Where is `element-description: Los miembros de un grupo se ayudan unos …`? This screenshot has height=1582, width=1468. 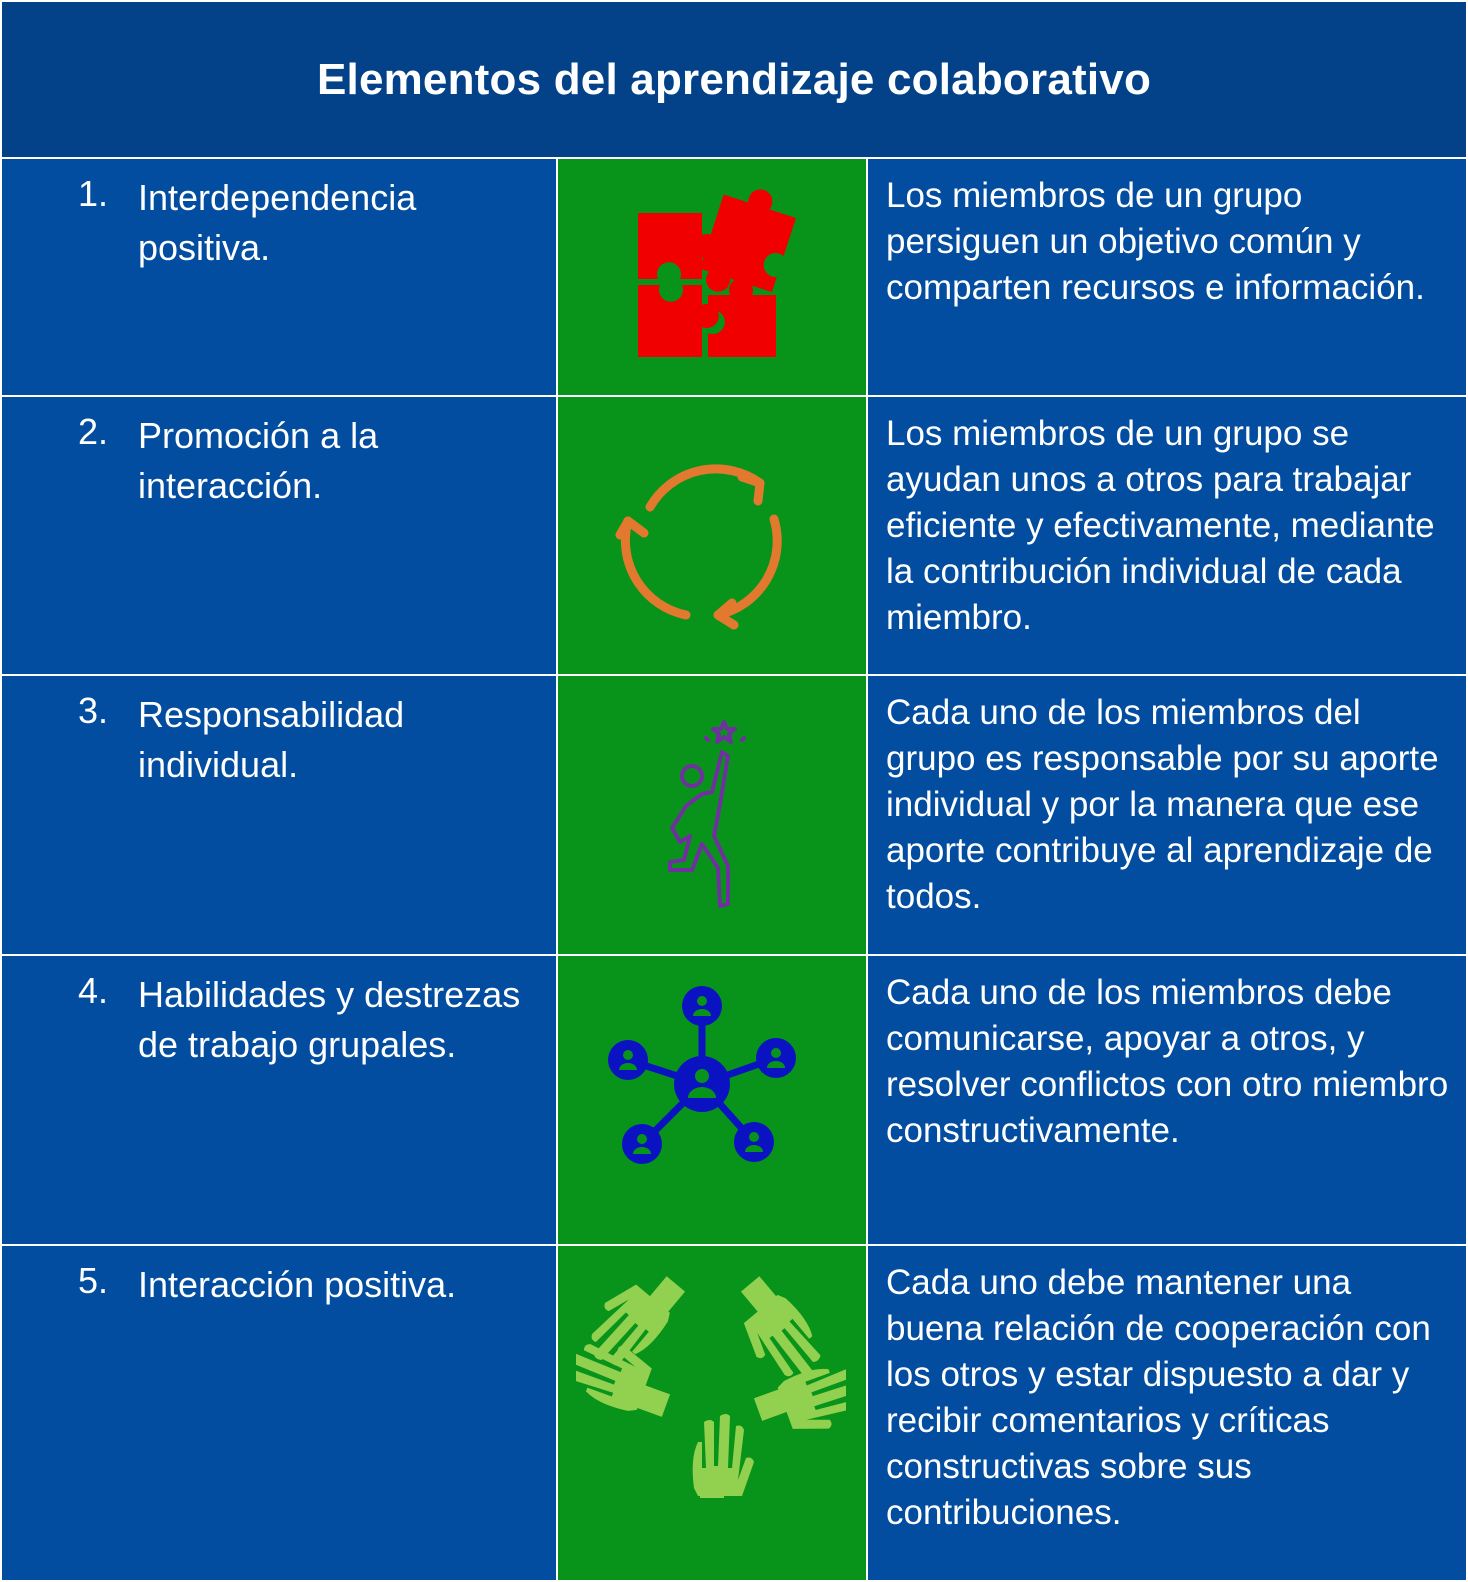 element-description: Los miembros de un grupo se ayudan unos … is located at coordinates (1160, 525).